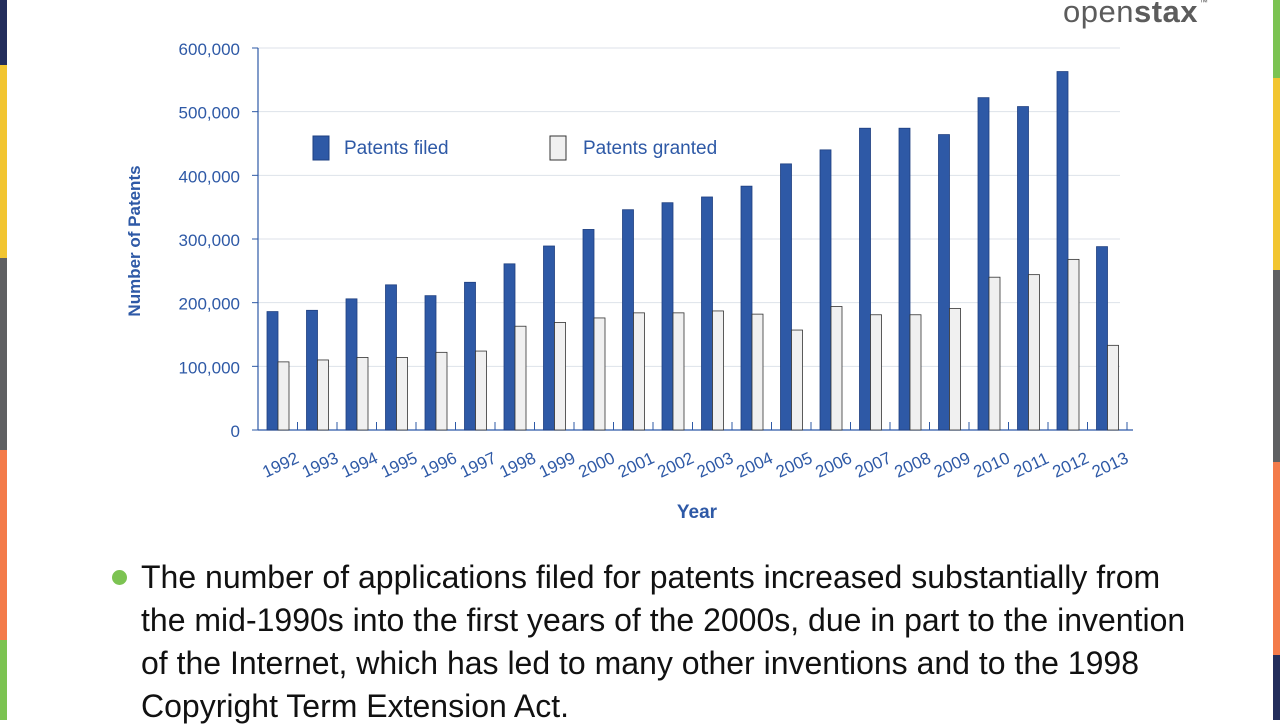 Image resolution: width=1280 pixels, height=728 pixels. I want to click on x-tick-label: 2008, so click(913, 464).